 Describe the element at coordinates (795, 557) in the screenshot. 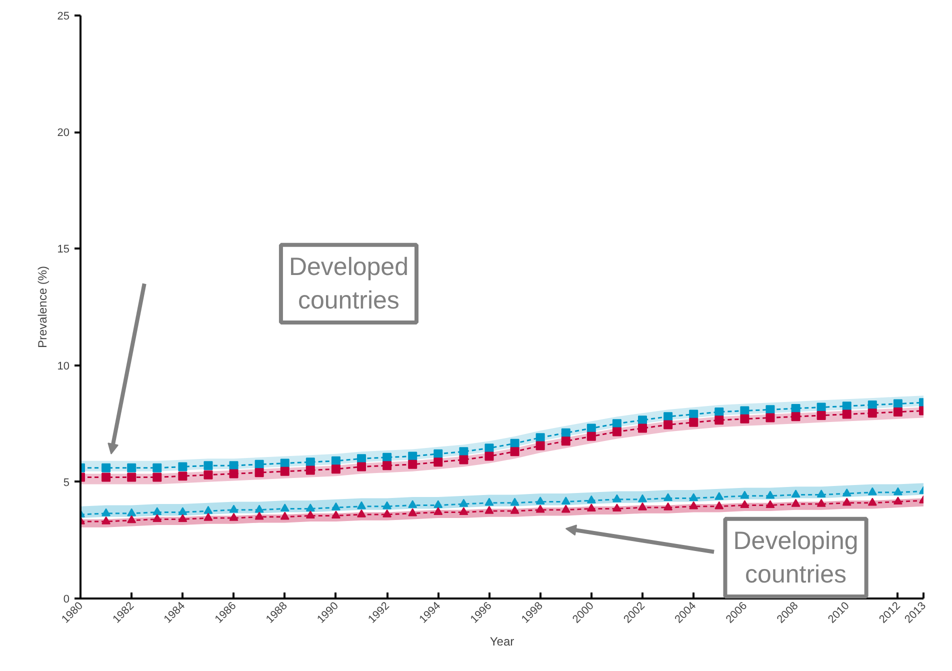

I see `annotation: Developing countries` at that location.